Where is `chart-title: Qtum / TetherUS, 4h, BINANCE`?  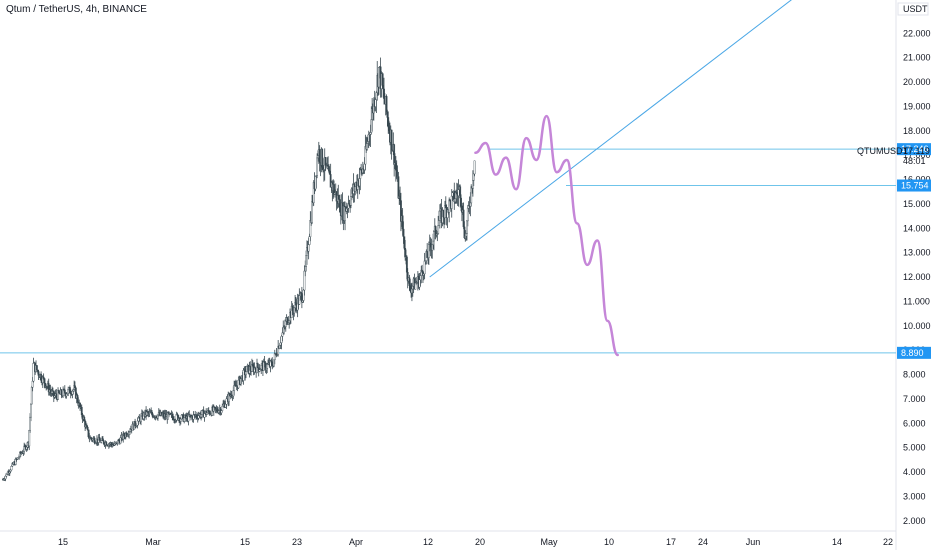 chart-title: Qtum / TetherUS, 4h, BINANCE is located at coordinates (76, 9).